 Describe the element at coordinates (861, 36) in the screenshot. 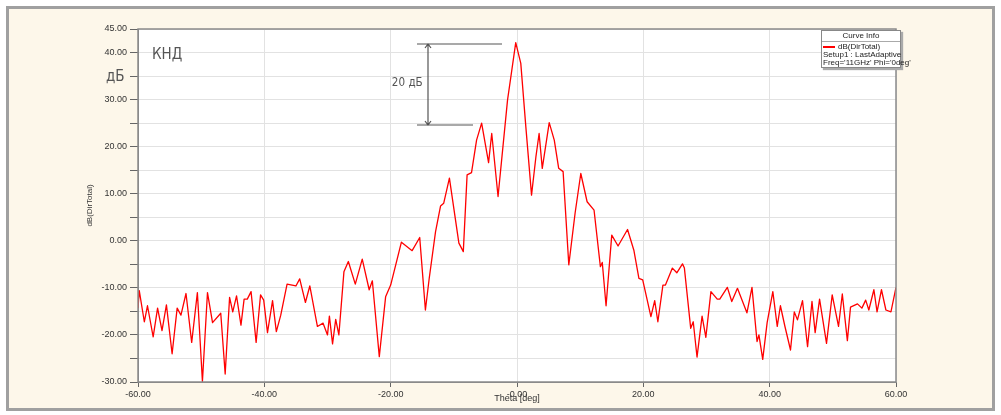

I see `legend-title: Curve Info` at that location.